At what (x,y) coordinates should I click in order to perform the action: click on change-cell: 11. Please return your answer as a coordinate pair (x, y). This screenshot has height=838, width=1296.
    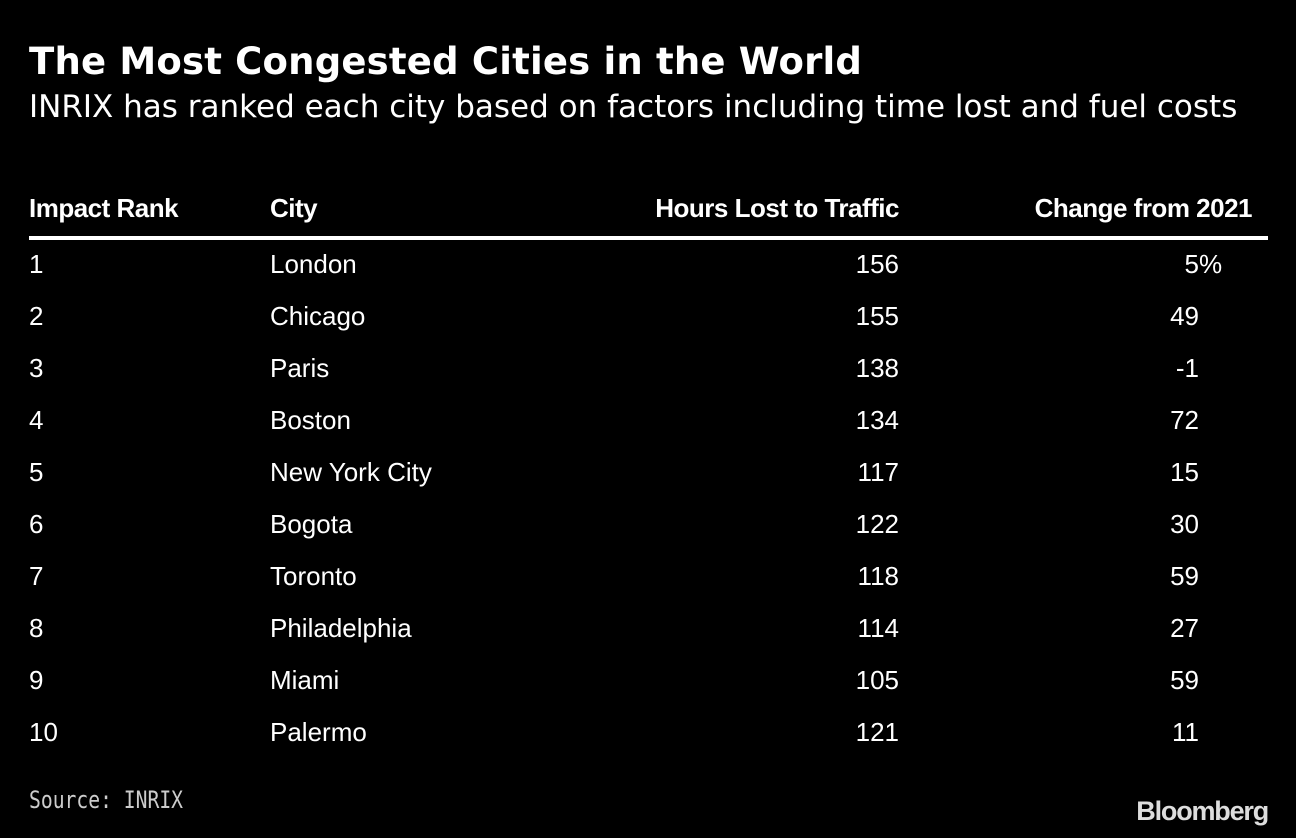
    Looking at the image, I should click on (1198, 732).